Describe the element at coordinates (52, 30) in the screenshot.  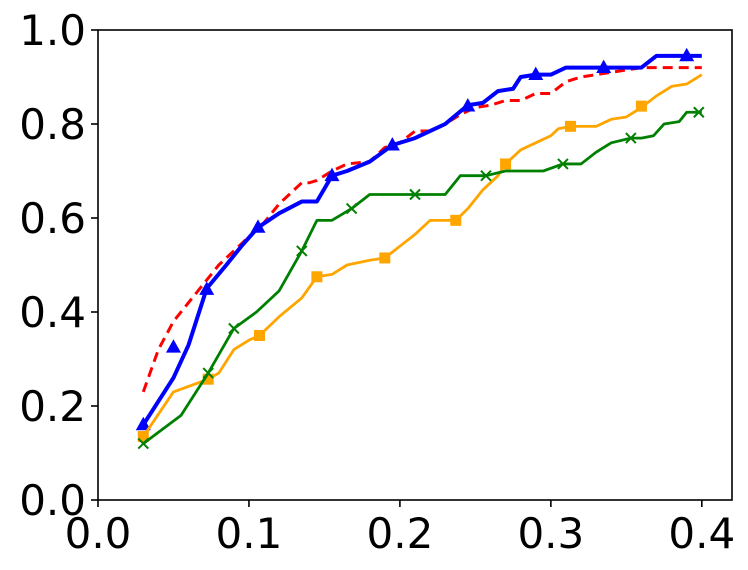
I see `y-tick-label: 1.0` at that location.